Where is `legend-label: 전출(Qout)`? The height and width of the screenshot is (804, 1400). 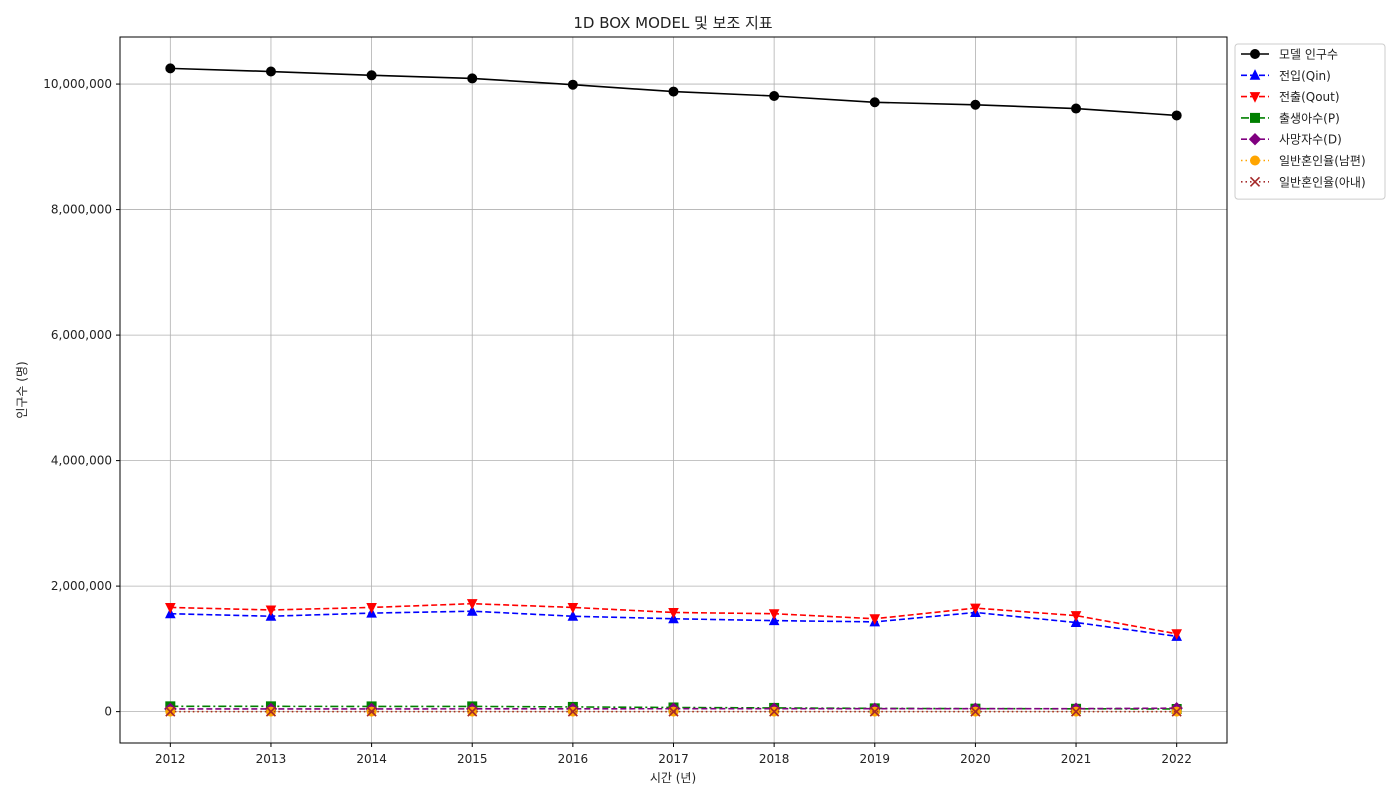 legend-label: 전출(Qout) is located at coordinates (1309, 97).